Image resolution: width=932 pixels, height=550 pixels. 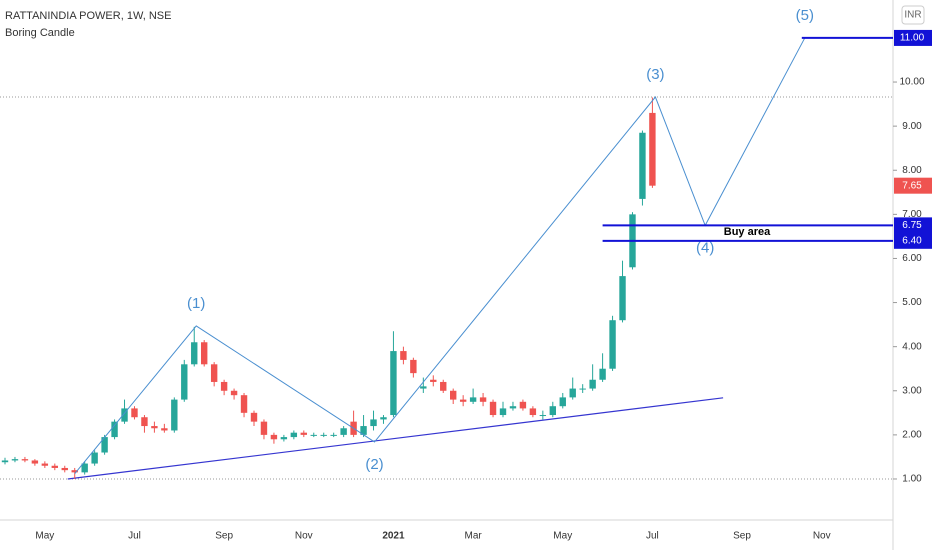 I want to click on wave-label: (4), so click(x=705, y=247).